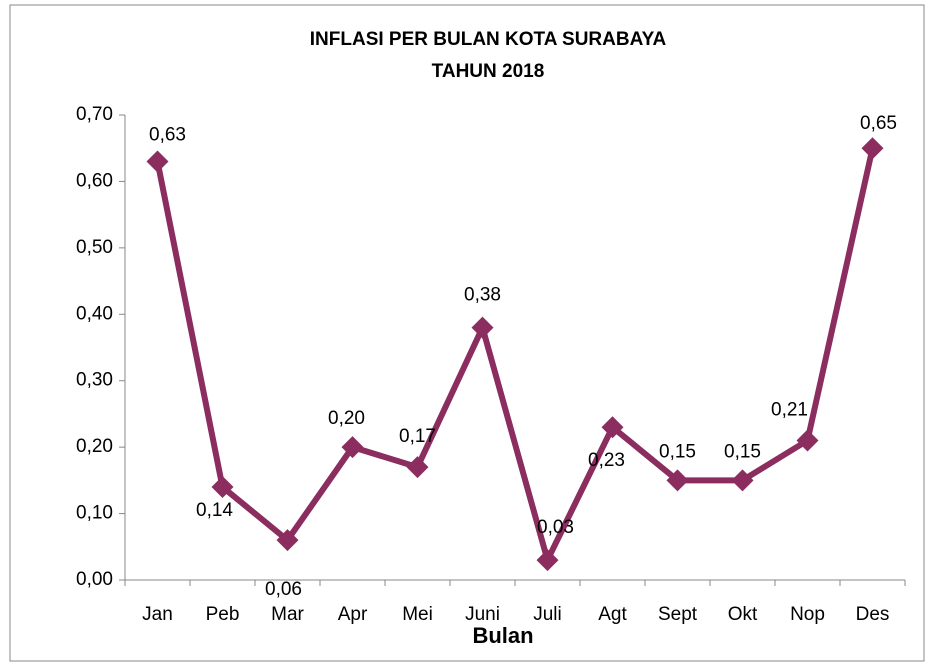 Image resolution: width=934 pixels, height=667 pixels. Describe the element at coordinates (417, 614) in the screenshot. I see `x-tick-label: Mei` at that location.